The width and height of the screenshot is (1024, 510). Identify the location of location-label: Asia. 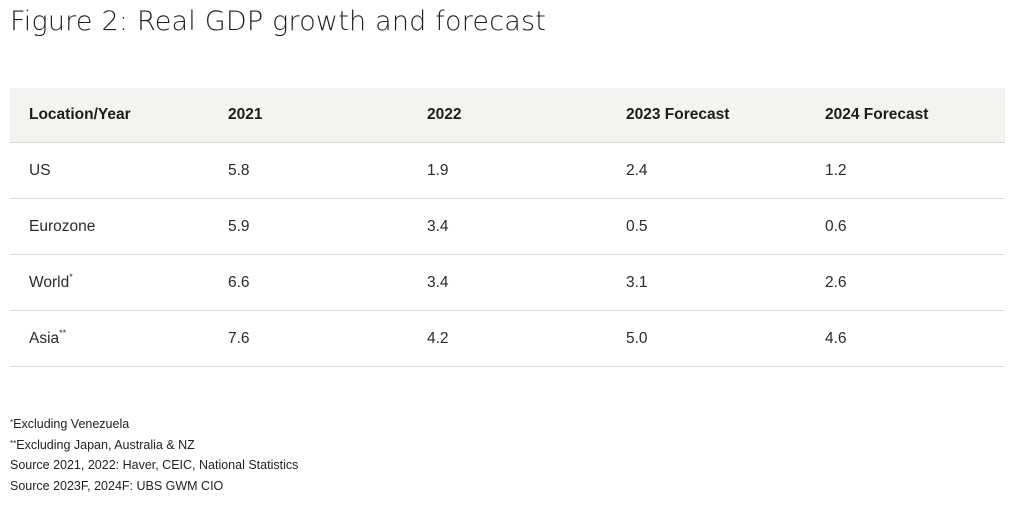
(44, 338).